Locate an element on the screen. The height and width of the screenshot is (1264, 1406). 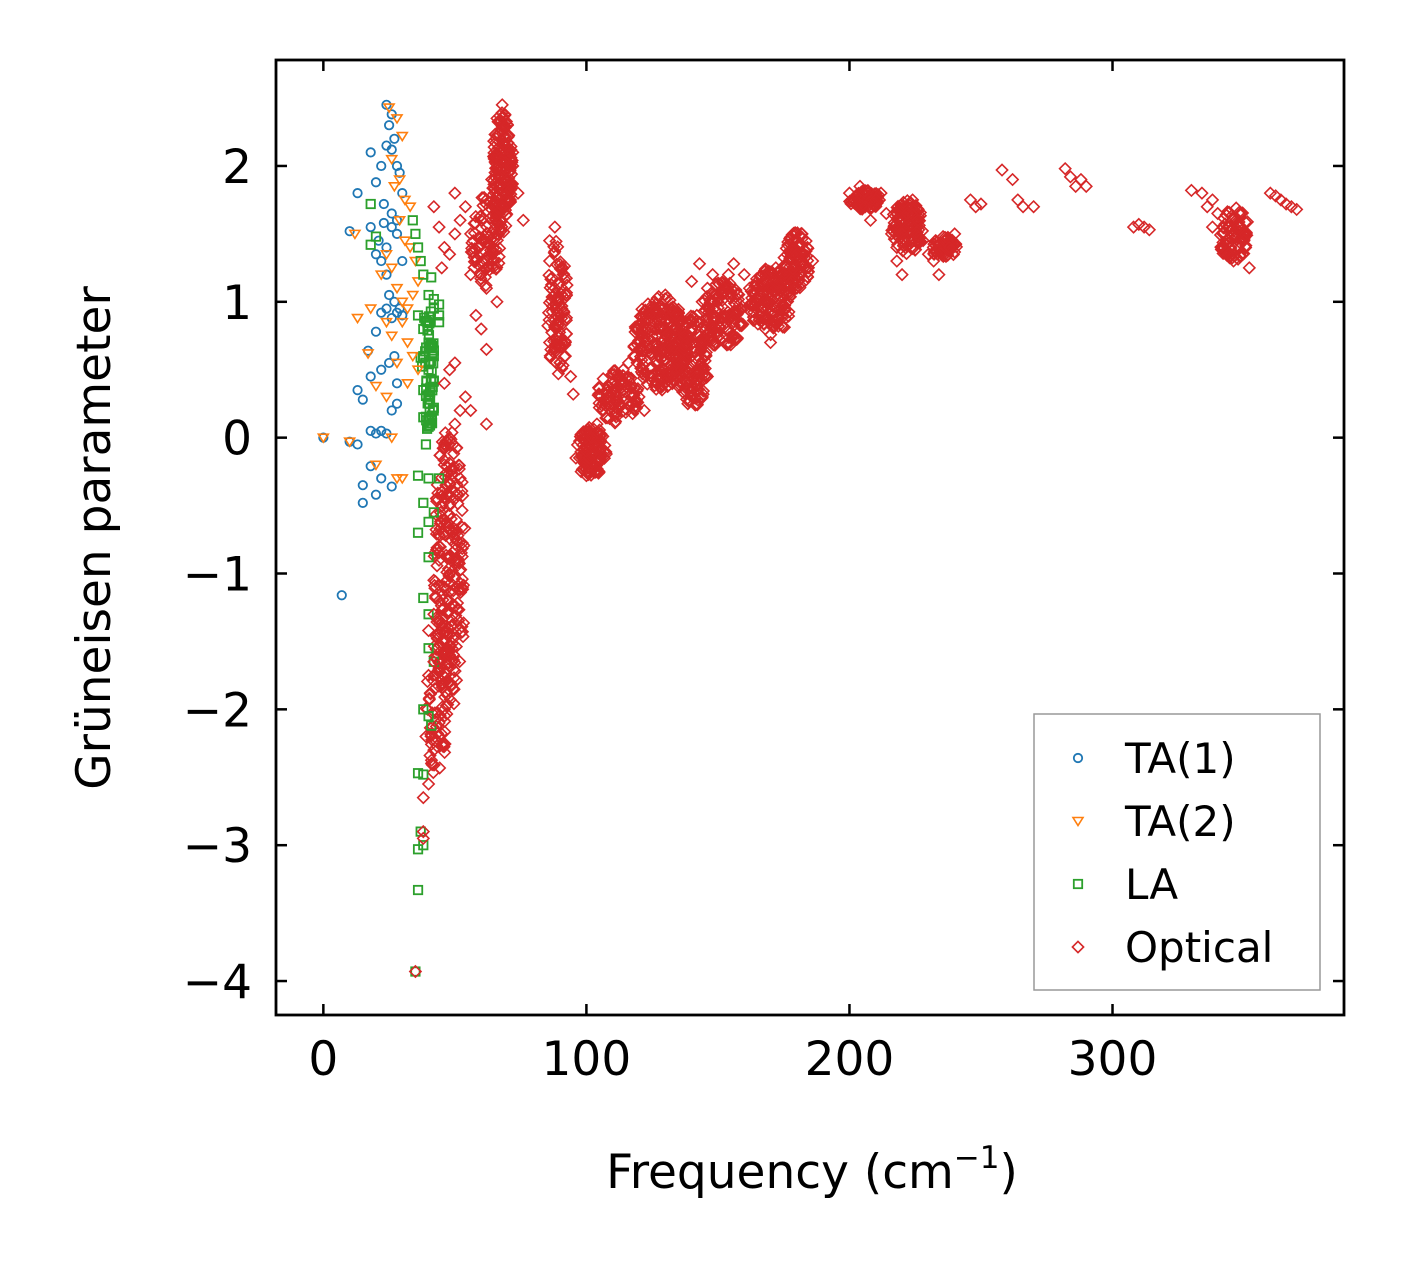
x-tick-label: 100 is located at coordinates (587, 1059).